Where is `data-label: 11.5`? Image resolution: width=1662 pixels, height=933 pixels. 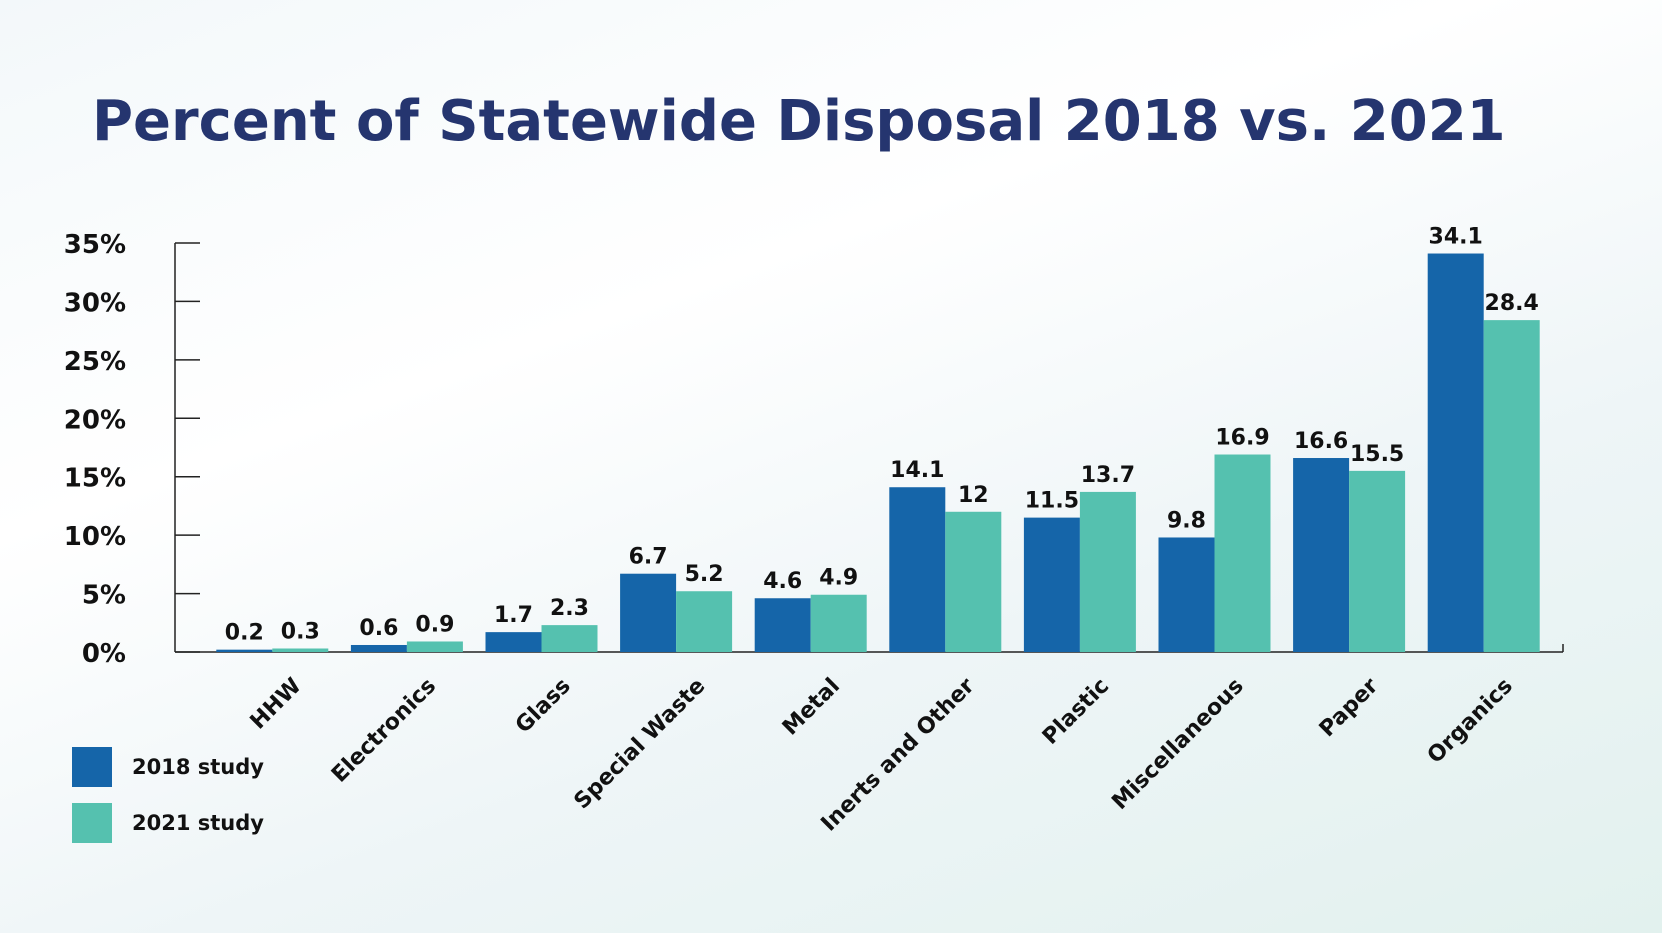
data-label: 11.5 is located at coordinates (1052, 501).